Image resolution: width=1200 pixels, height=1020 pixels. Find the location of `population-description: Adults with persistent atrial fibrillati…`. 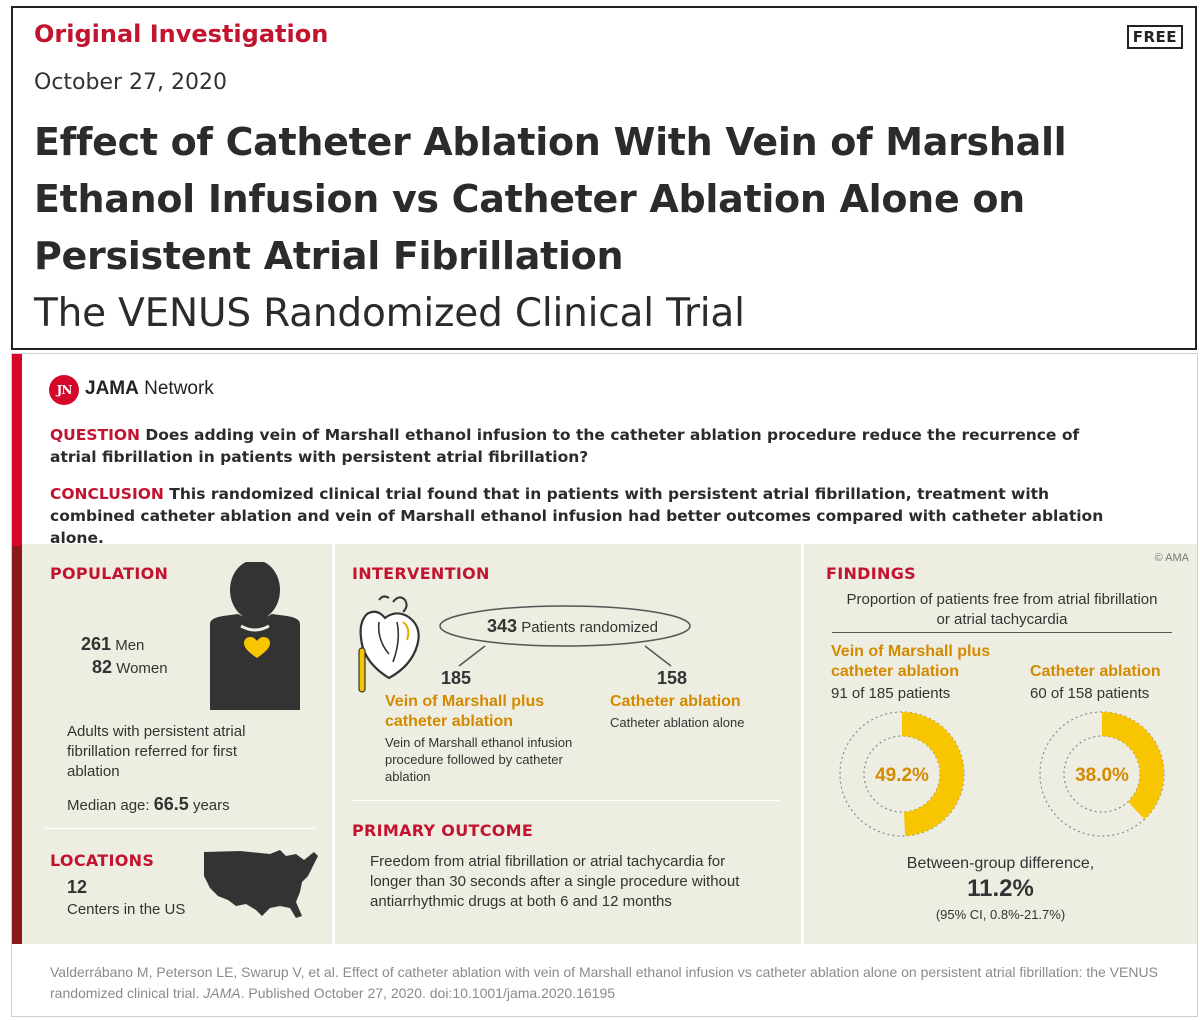

population-description: Adults with persistent atrial fibrillati… is located at coordinates (156, 751).